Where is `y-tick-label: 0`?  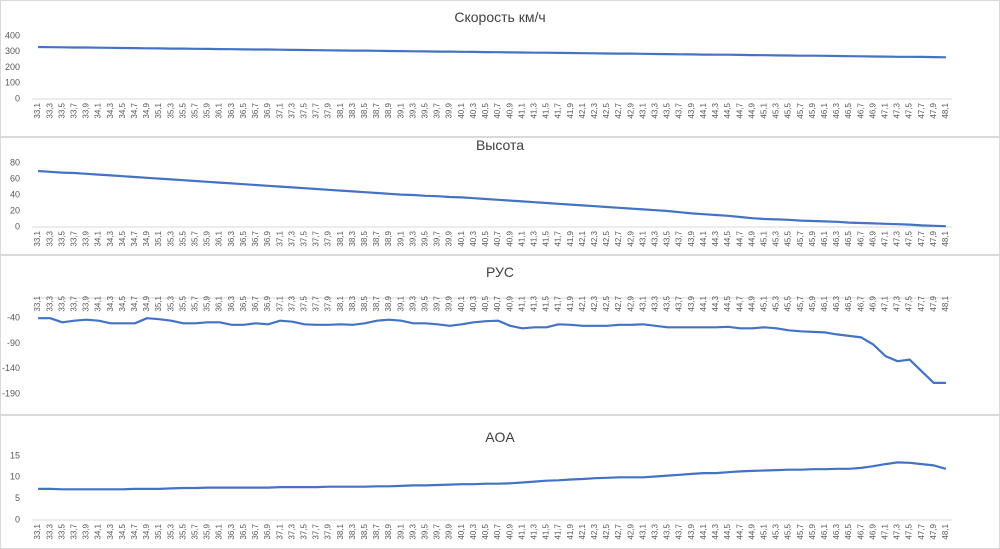
y-tick-label: 0 is located at coordinates (17, 519).